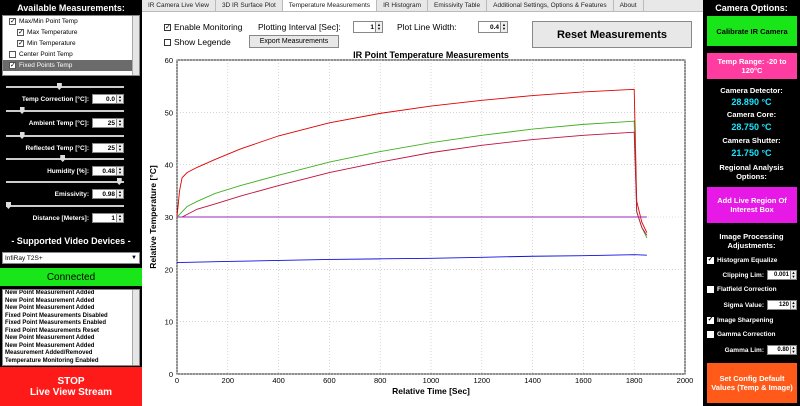 The image size is (800, 406). Describe the element at coordinates (43, 21) in the screenshot. I see `measurement-item: ✓ Max/Min Point Temp` at that location.